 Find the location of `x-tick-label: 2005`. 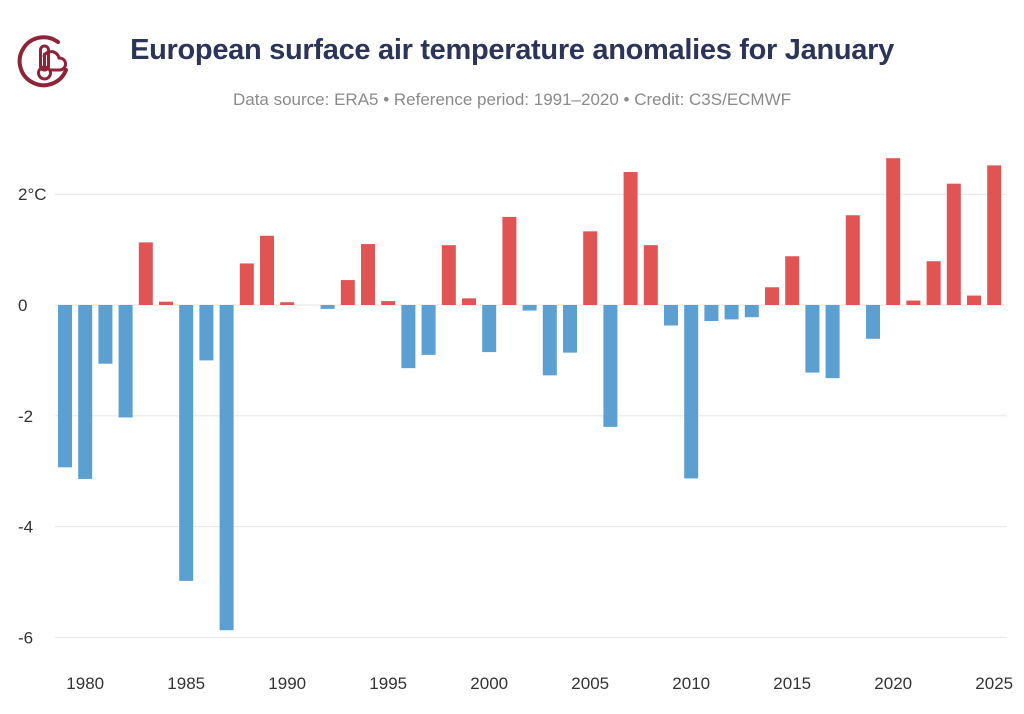

x-tick-label: 2005 is located at coordinates (590, 683).